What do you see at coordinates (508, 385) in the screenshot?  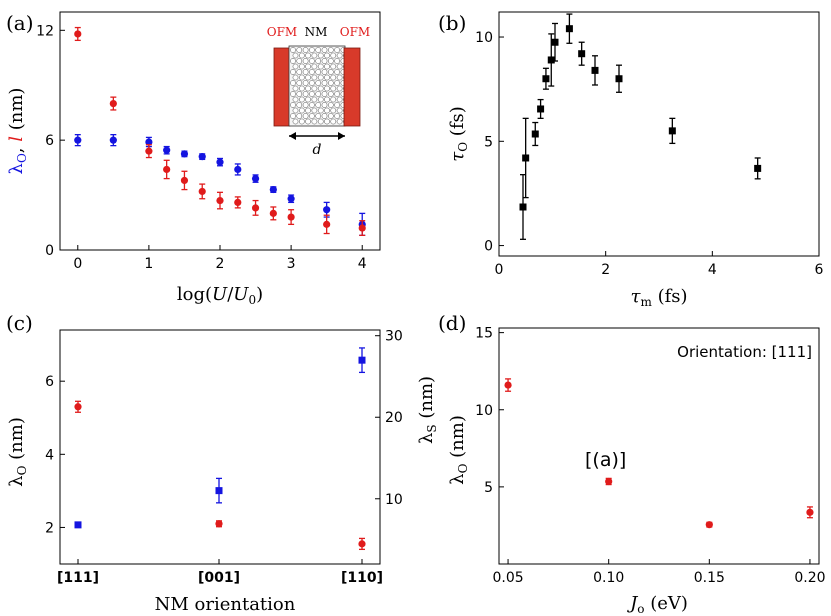 I see `d-lambda-o-point` at bounding box center [508, 385].